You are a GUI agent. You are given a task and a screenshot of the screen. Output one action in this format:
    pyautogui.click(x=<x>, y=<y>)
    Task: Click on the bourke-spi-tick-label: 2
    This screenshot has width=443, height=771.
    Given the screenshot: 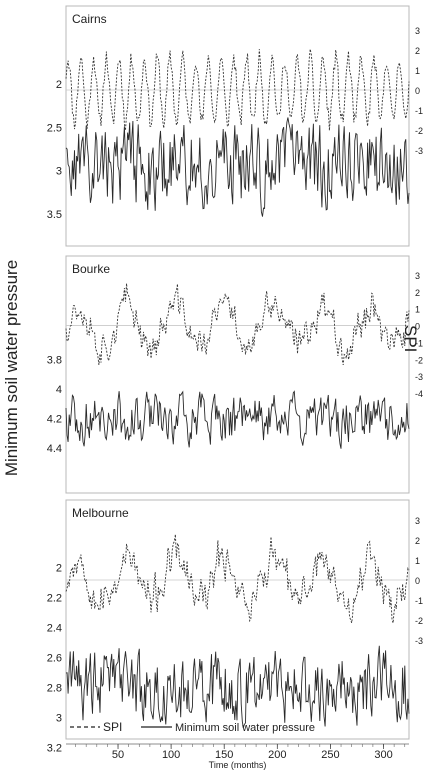 What is the action you would take?
    pyautogui.click(x=417, y=293)
    